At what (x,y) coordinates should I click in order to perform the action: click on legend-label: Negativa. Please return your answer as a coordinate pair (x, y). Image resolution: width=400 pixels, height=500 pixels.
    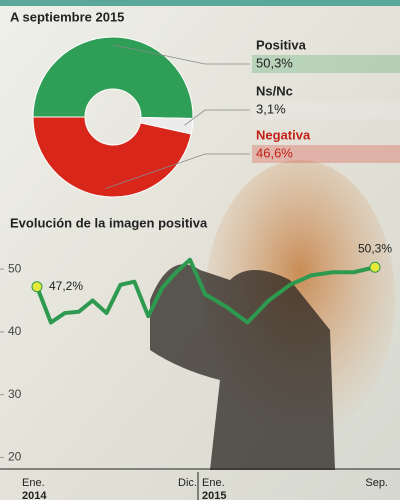
    Looking at the image, I should click on (283, 134).